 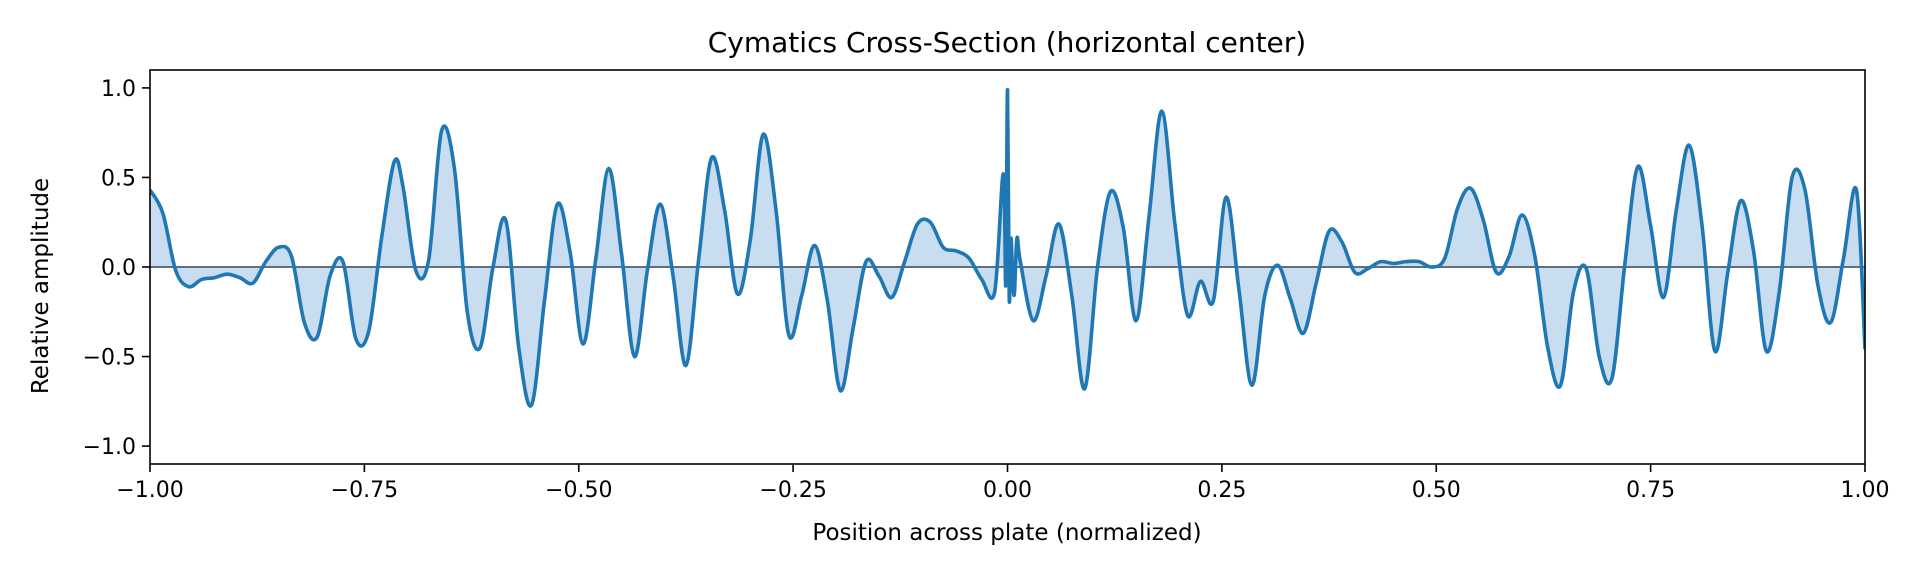 What do you see at coordinates (109, 358) in the screenshot?
I see `y-tick-label: −0.5` at bounding box center [109, 358].